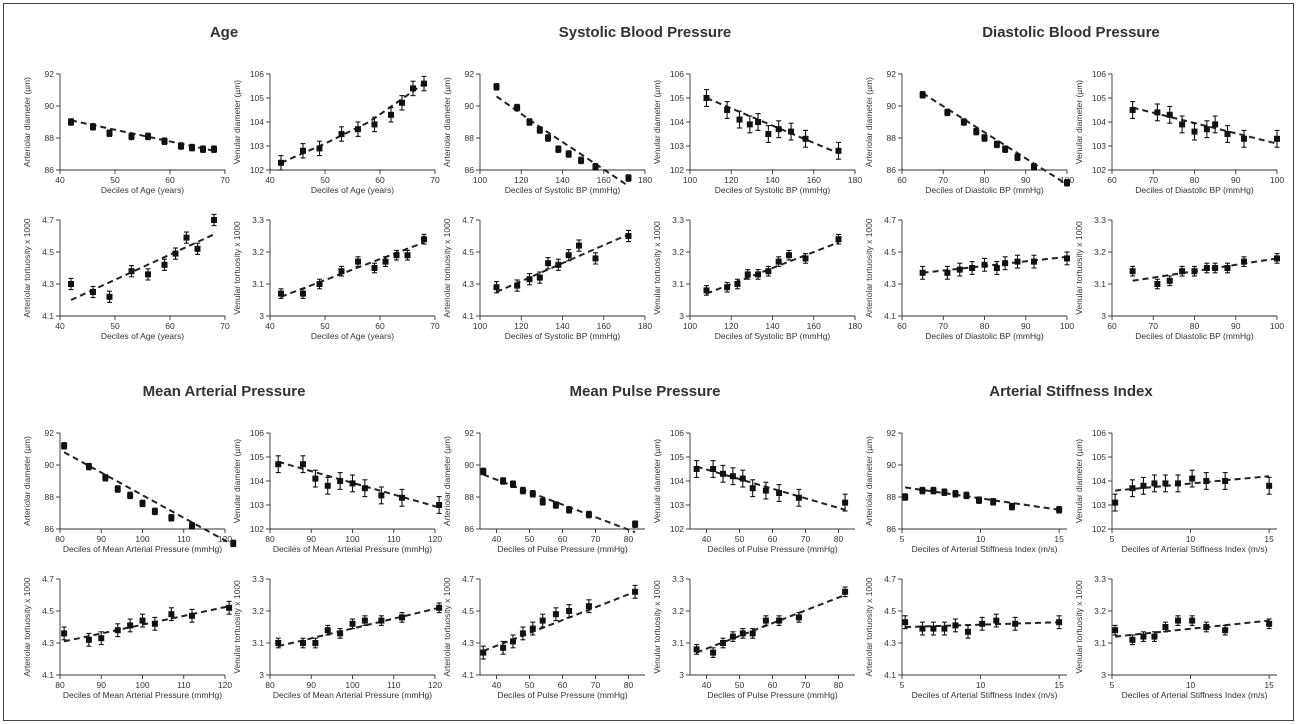  Describe the element at coordinates (678, 579) in the screenshot. I see `y-tick-label: 3.3` at that location.